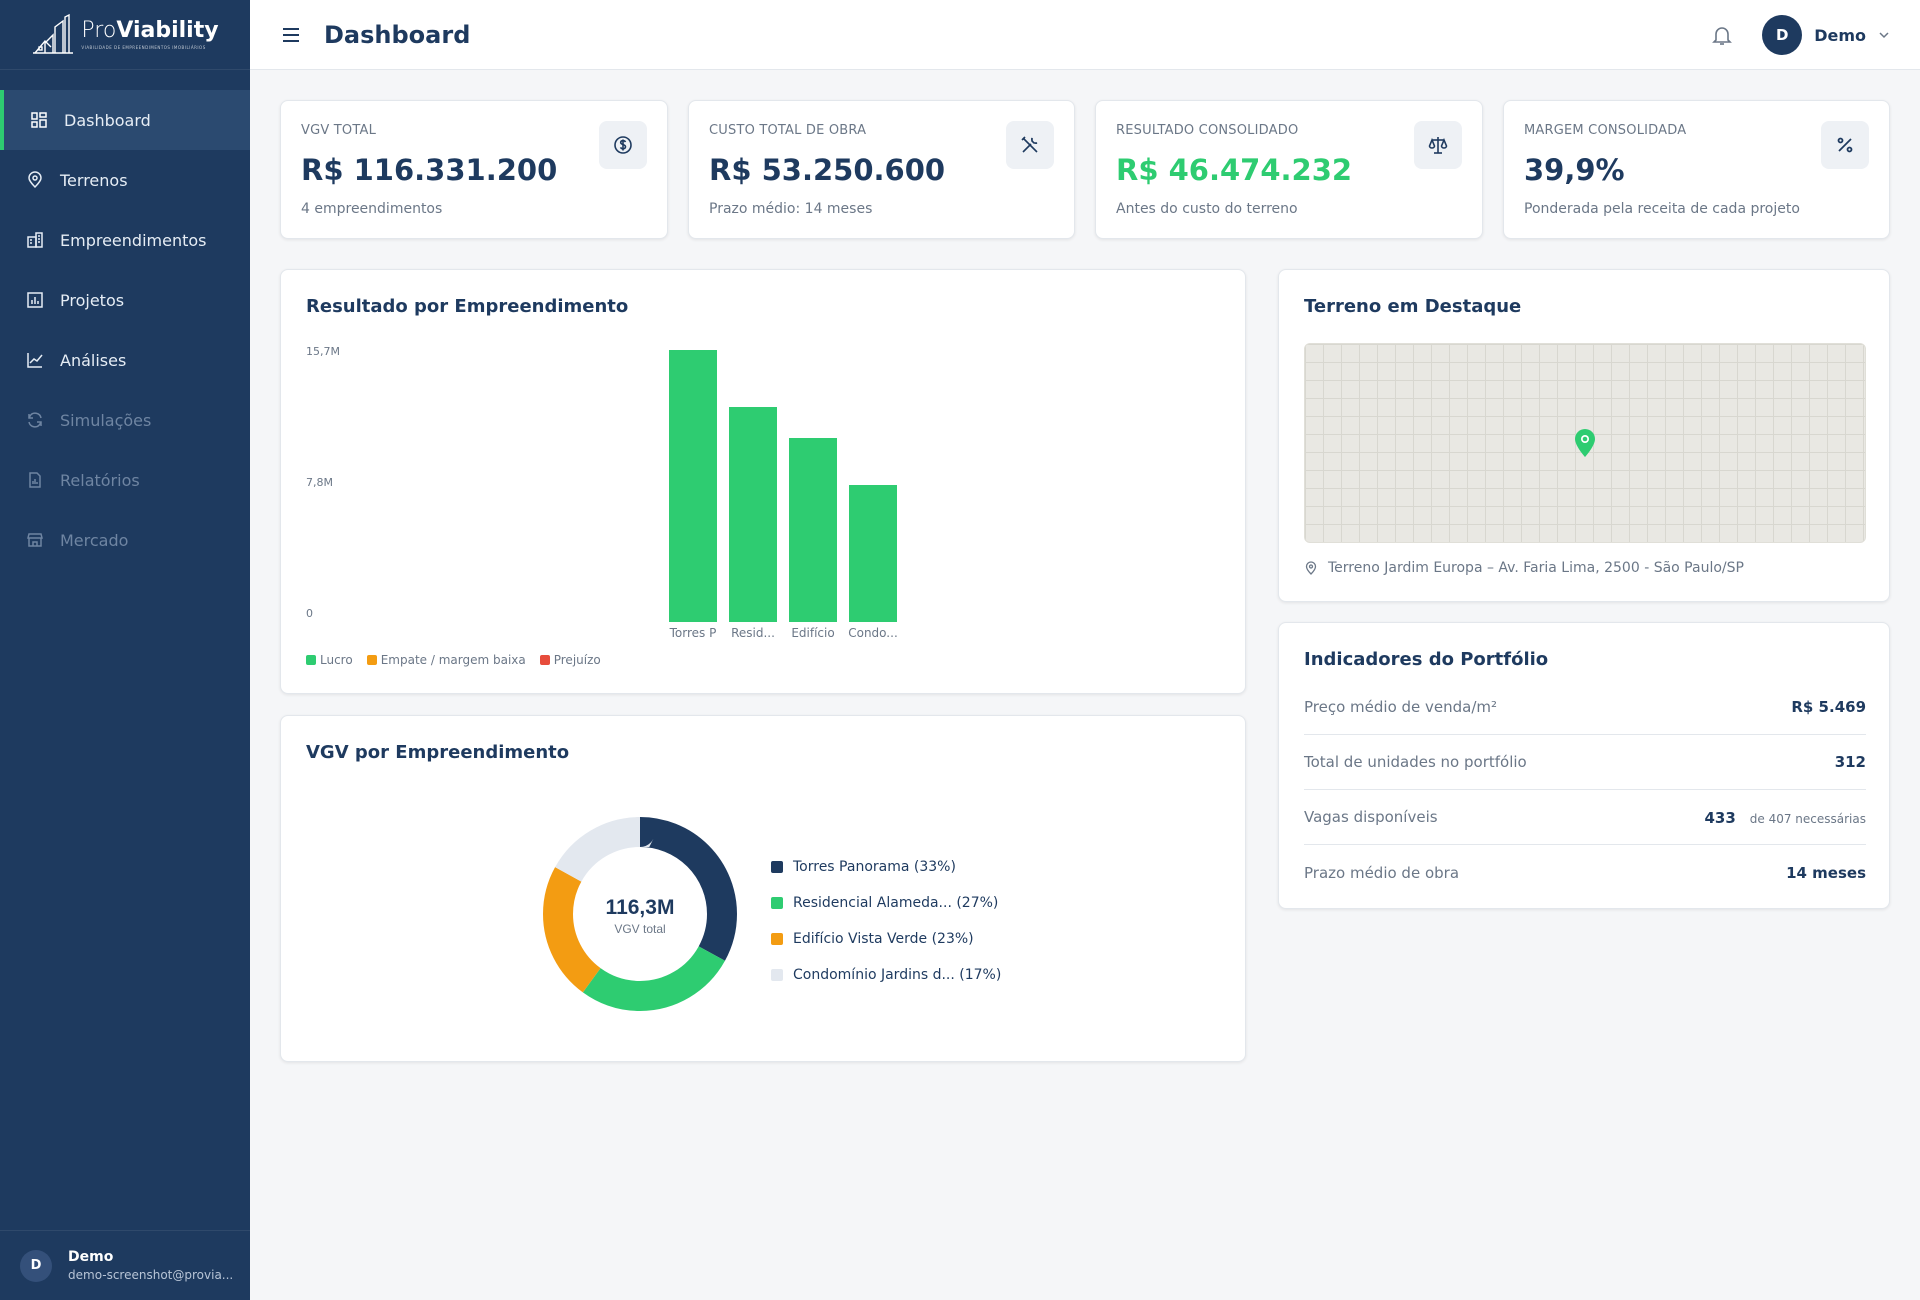 The image size is (1920, 1300). What do you see at coordinates (1840, 35) in the screenshot?
I see `user-name: Demo` at bounding box center [1840, 35].